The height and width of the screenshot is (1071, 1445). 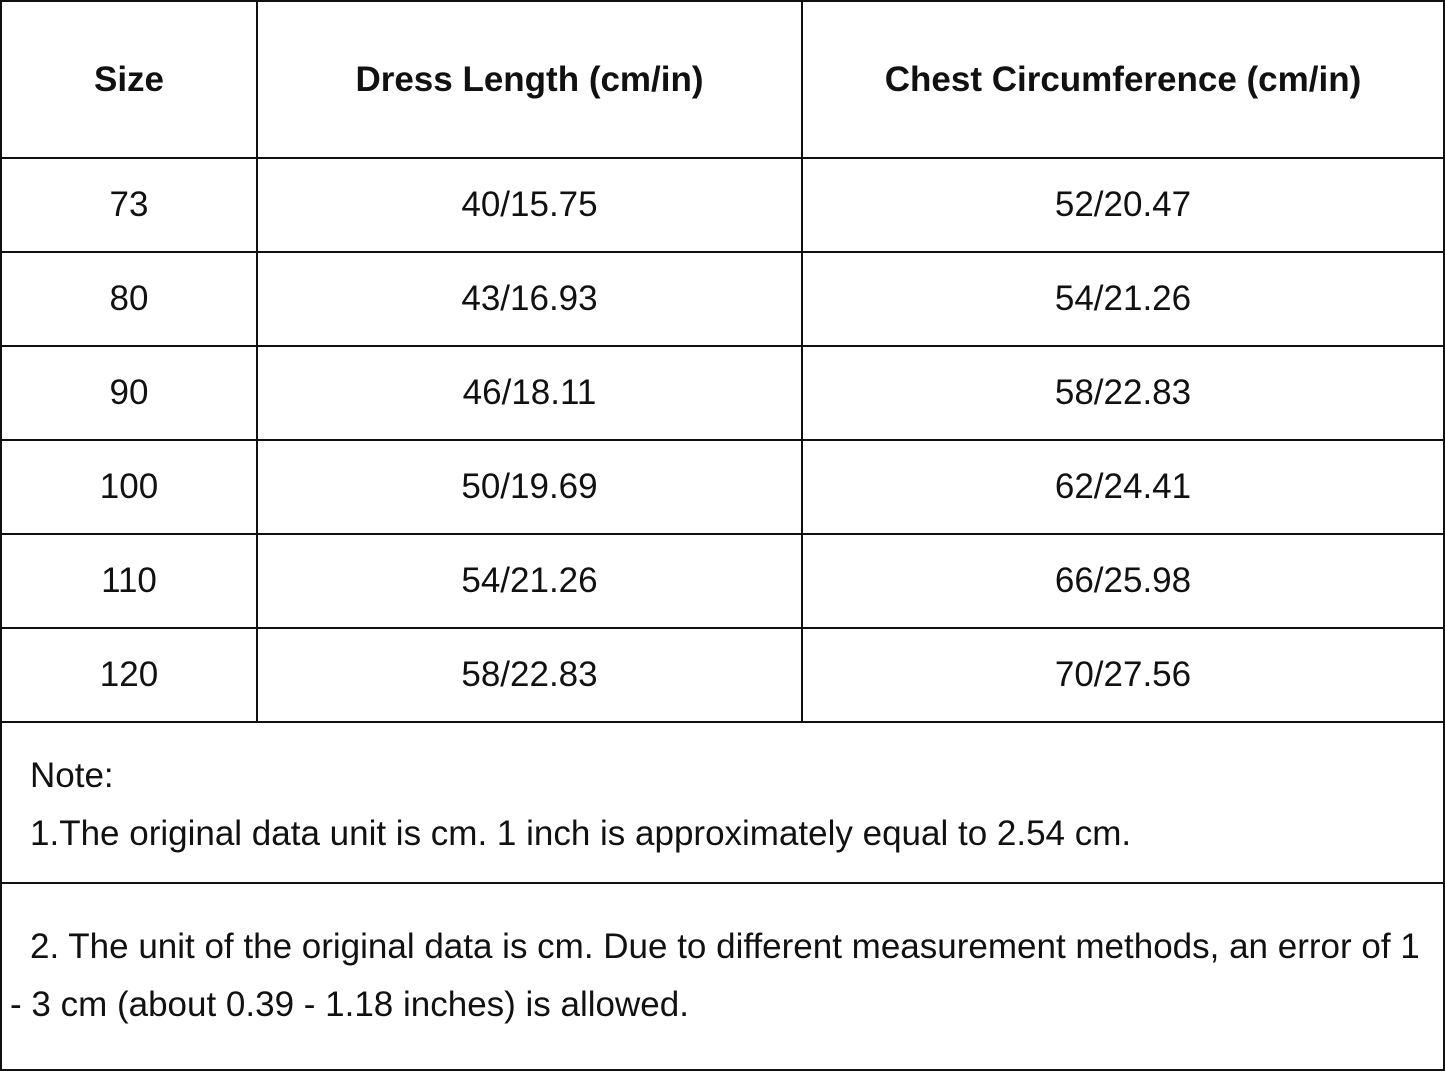 What do you see at coordinates (1122, 205) in the screenshot?
I see `table-cell: 52/20.47` at bounding box center [1122, 205].